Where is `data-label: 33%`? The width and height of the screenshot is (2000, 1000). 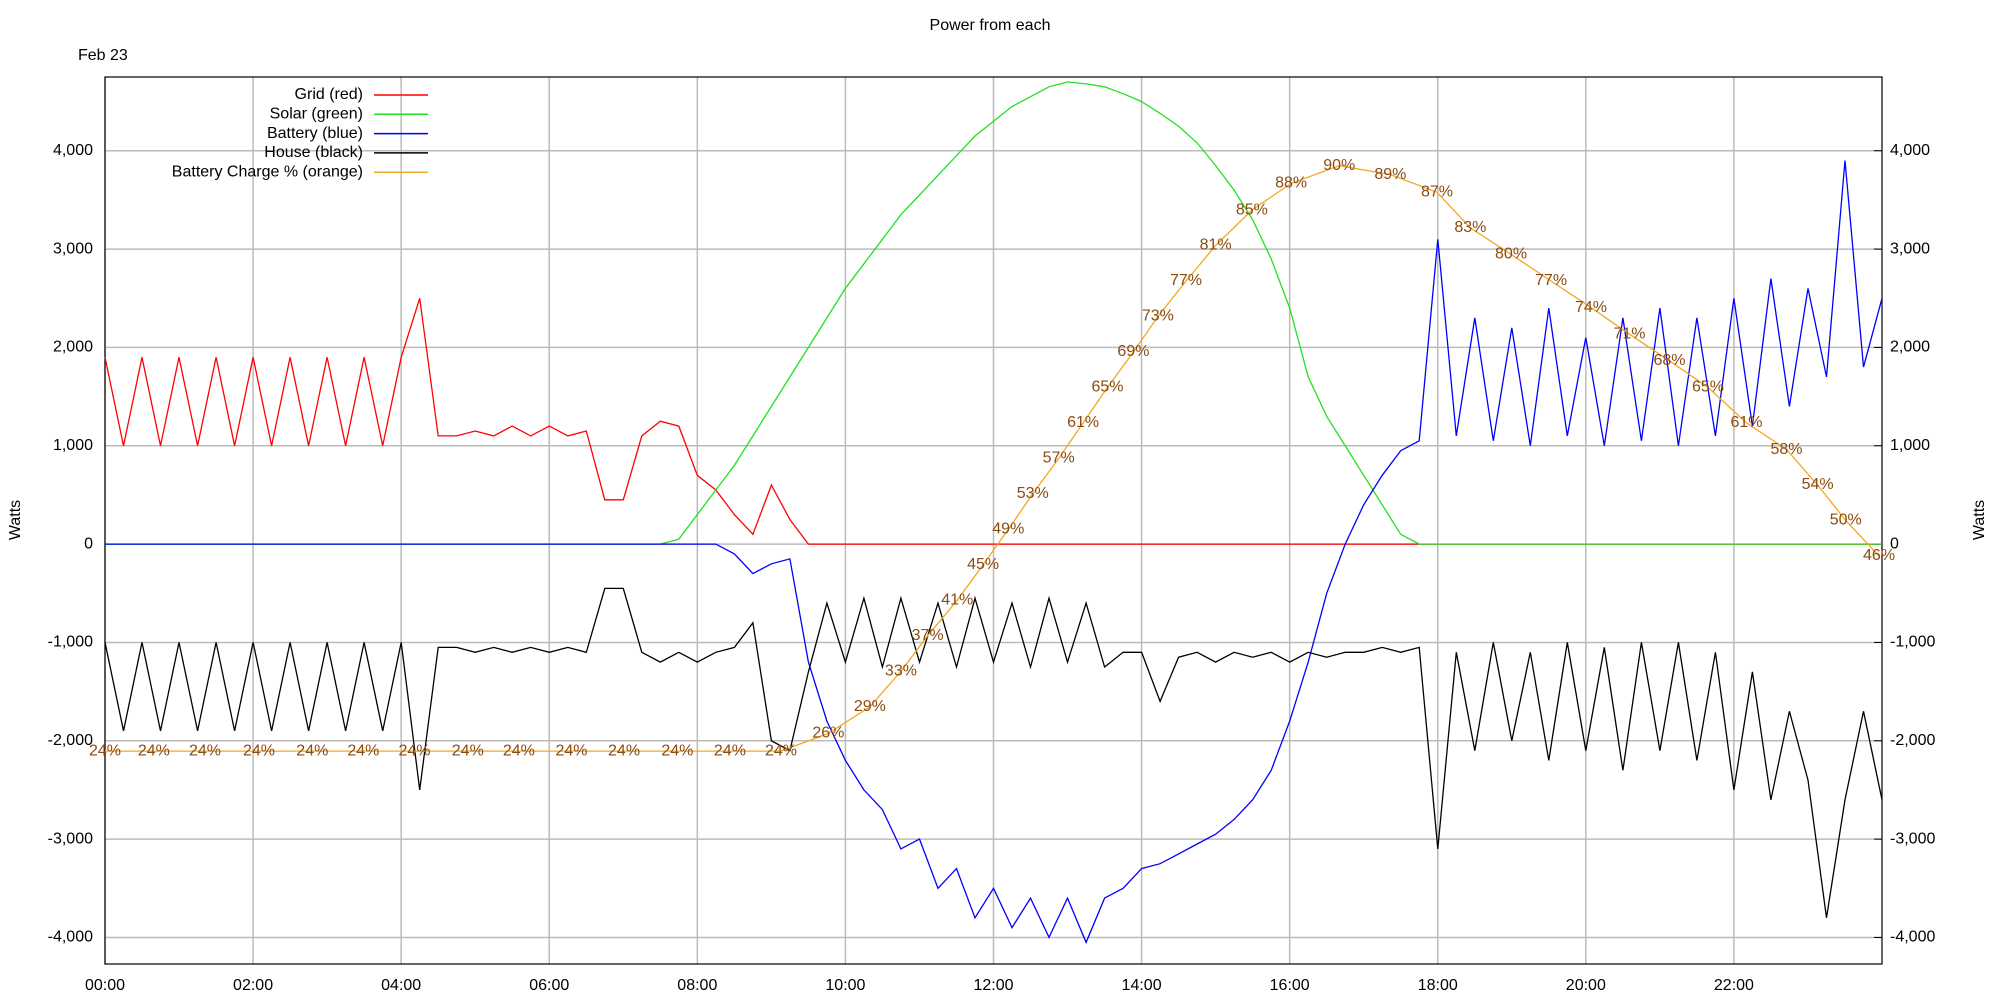 data-label: 33% is located at coordinates (901, 671).